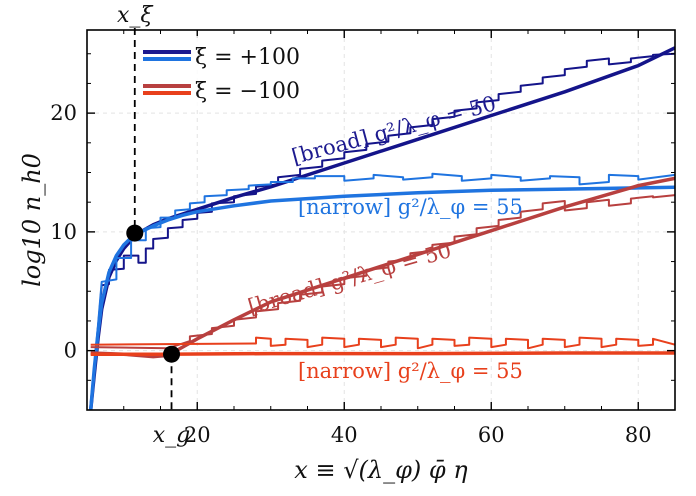 This screenshot has height=496, width=696. Describe the element at coordinates (491, 435) in the screenshot. I see `x-tick-label: 60` at that location.